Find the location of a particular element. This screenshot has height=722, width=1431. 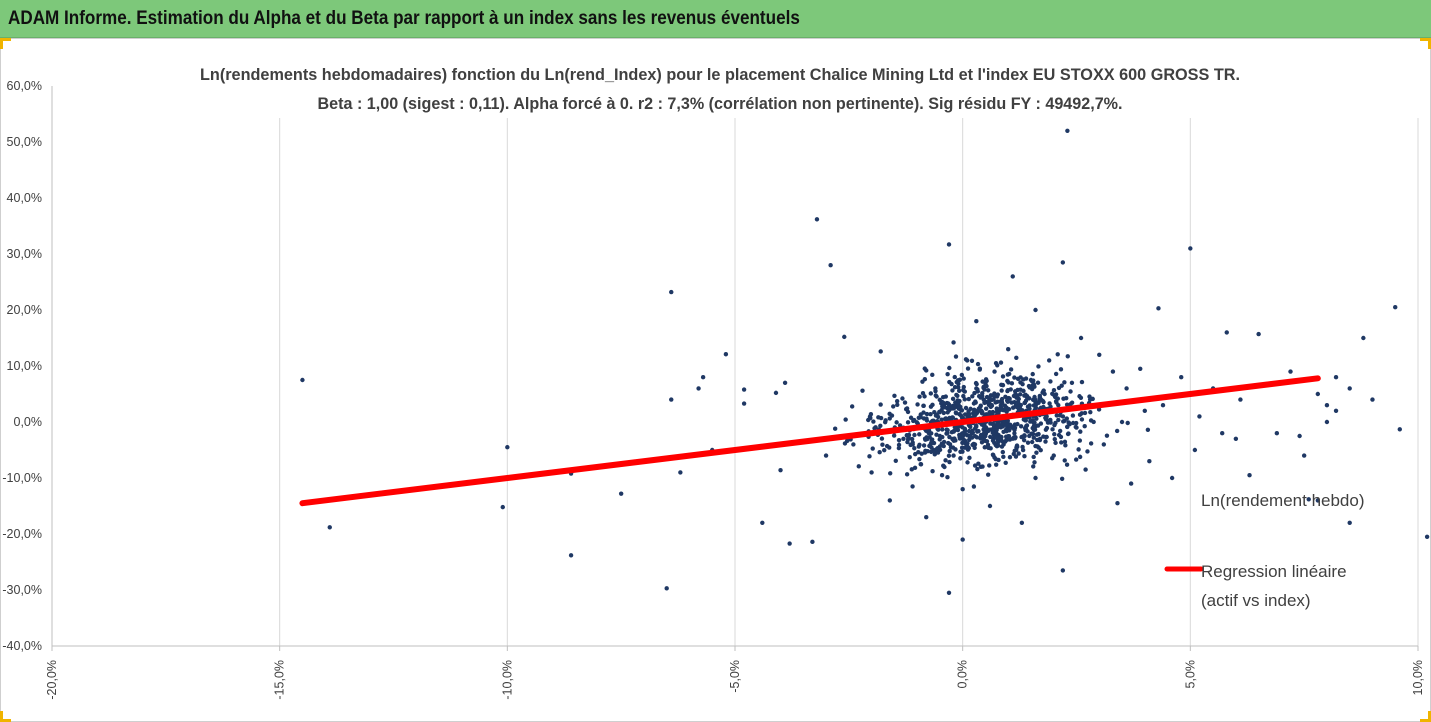

x-tick-label: 0,0% is located at coordinates (963, 674).